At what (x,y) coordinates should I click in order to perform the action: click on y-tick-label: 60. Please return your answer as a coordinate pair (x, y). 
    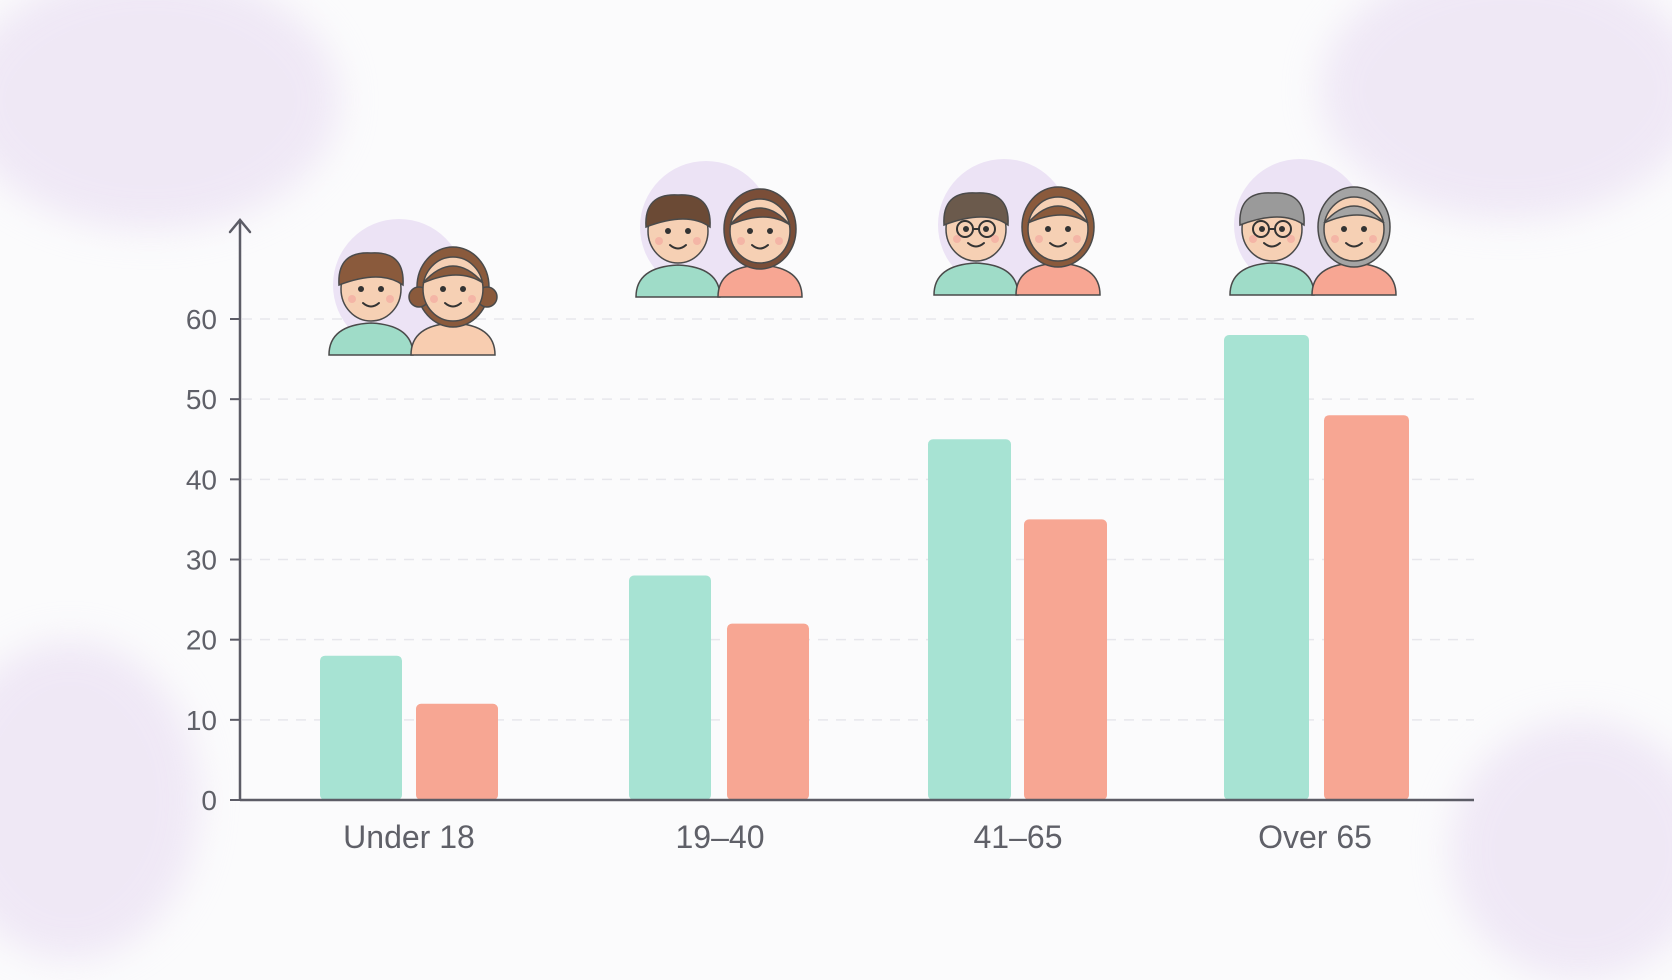
    Looking at the image, I should click on (201, 319).